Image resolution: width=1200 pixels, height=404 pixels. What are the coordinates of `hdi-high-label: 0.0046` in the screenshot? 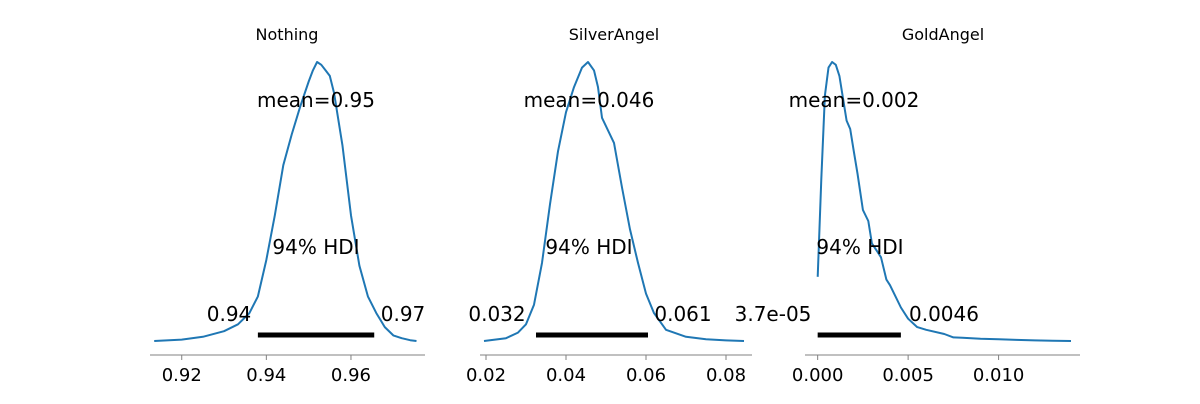 It's located at (944, 314).